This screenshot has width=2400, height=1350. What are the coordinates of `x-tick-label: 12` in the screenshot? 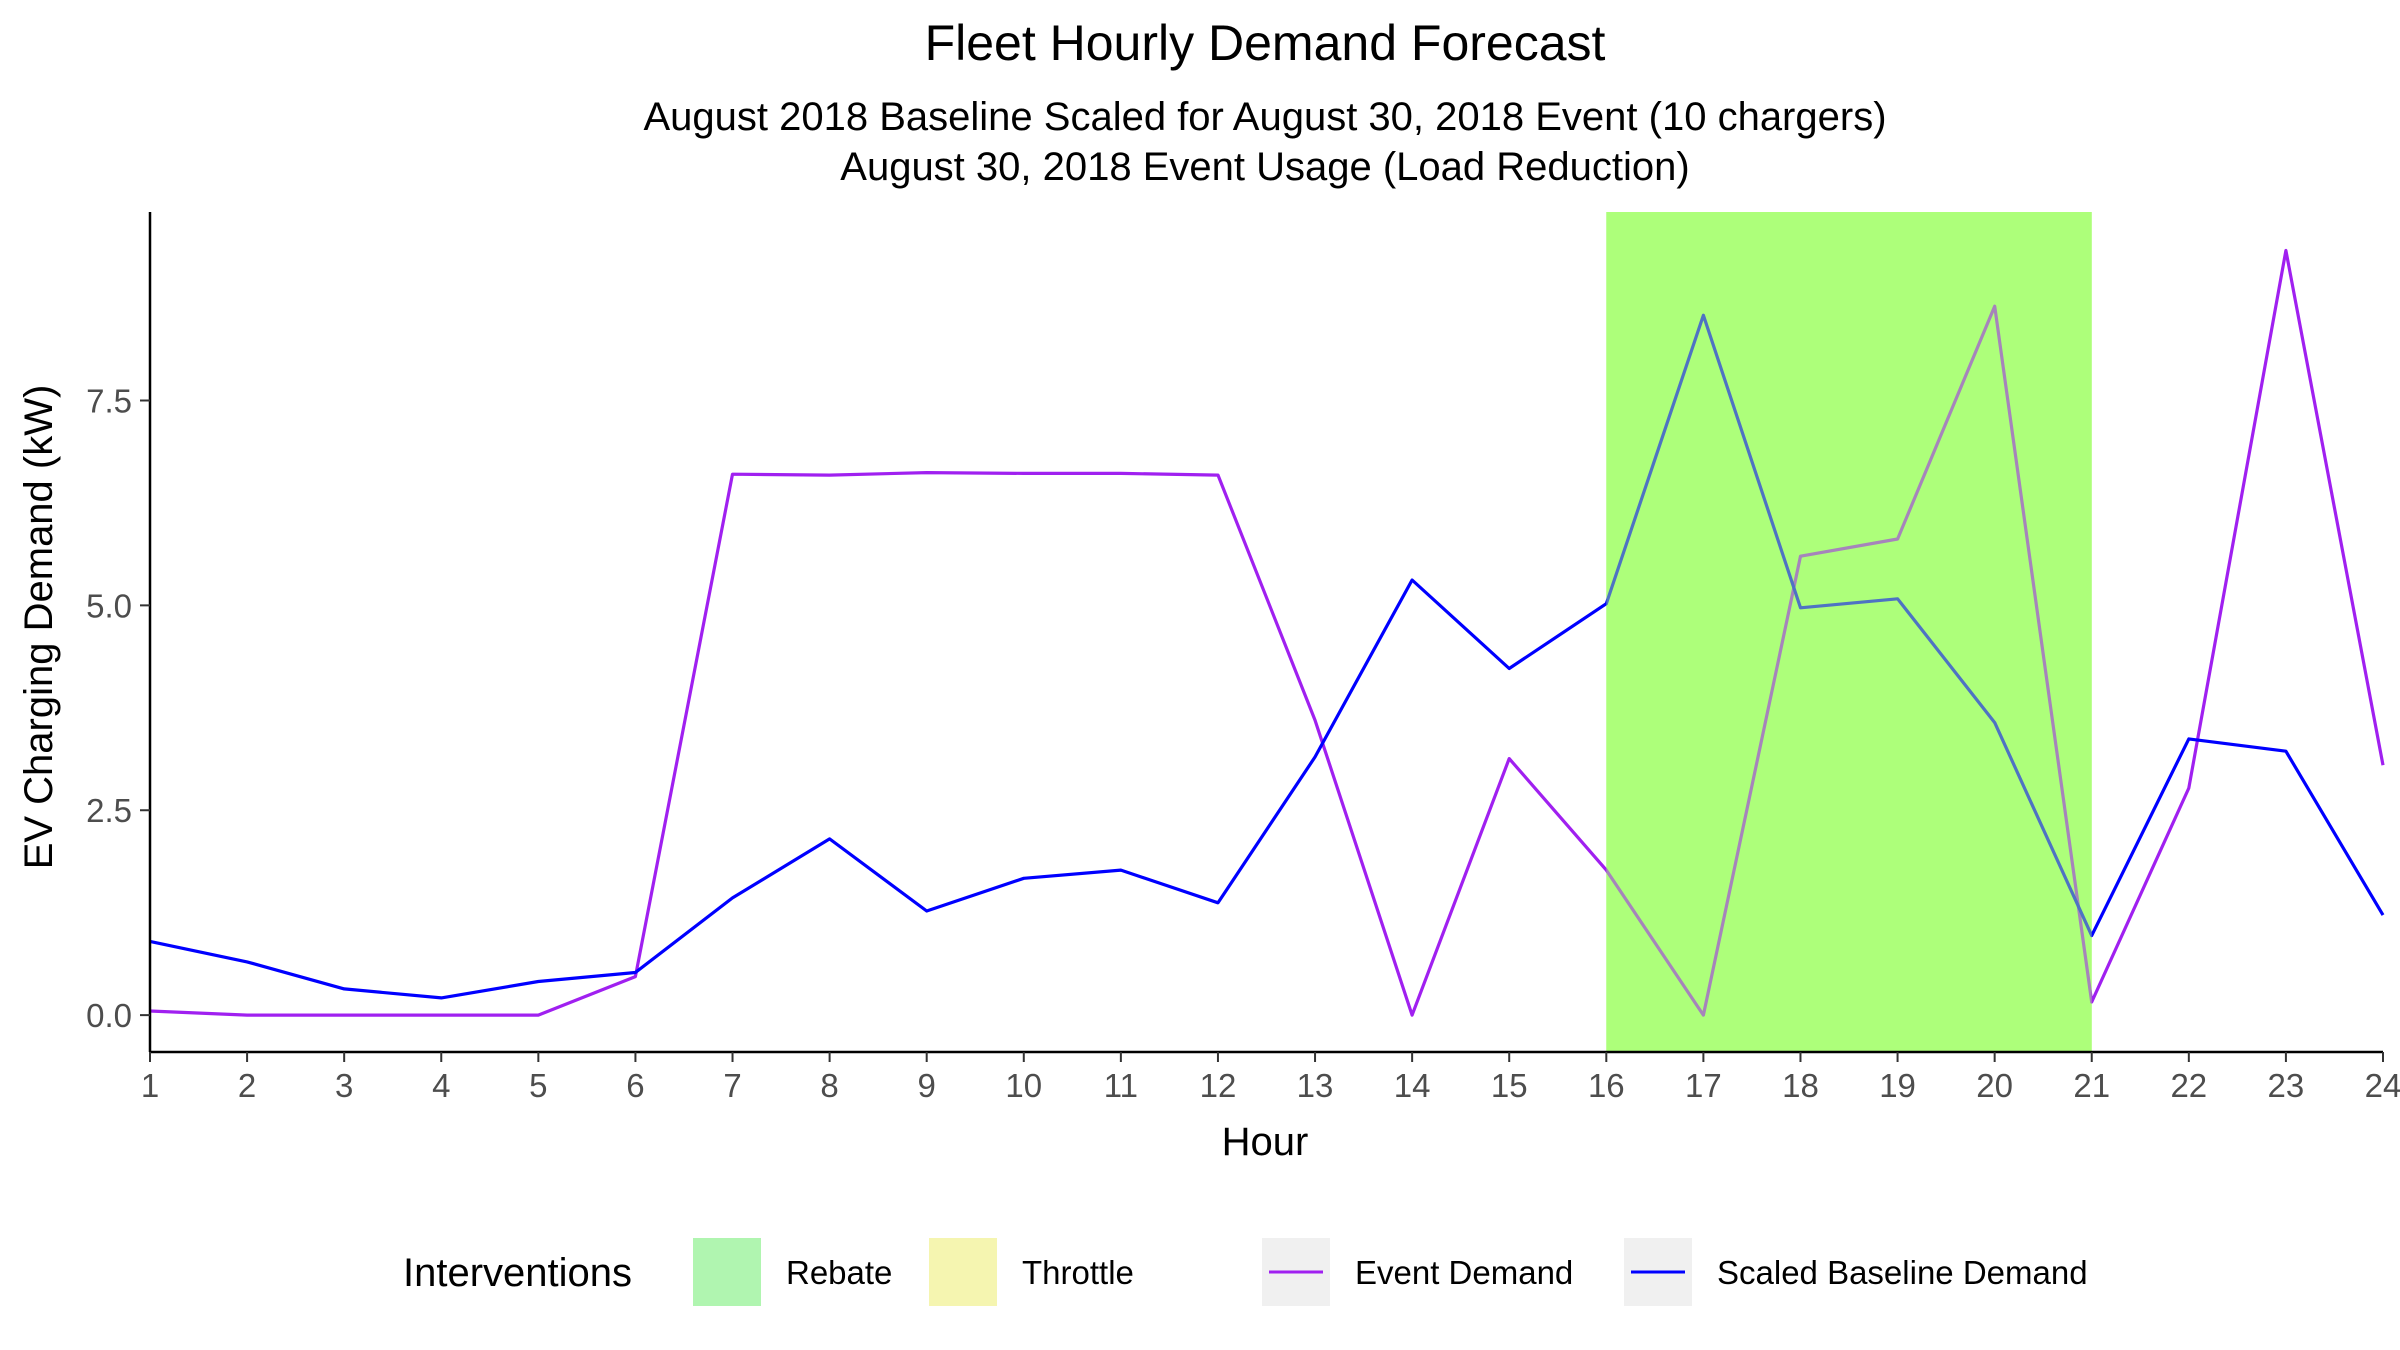 It's located at (1218, 1085).